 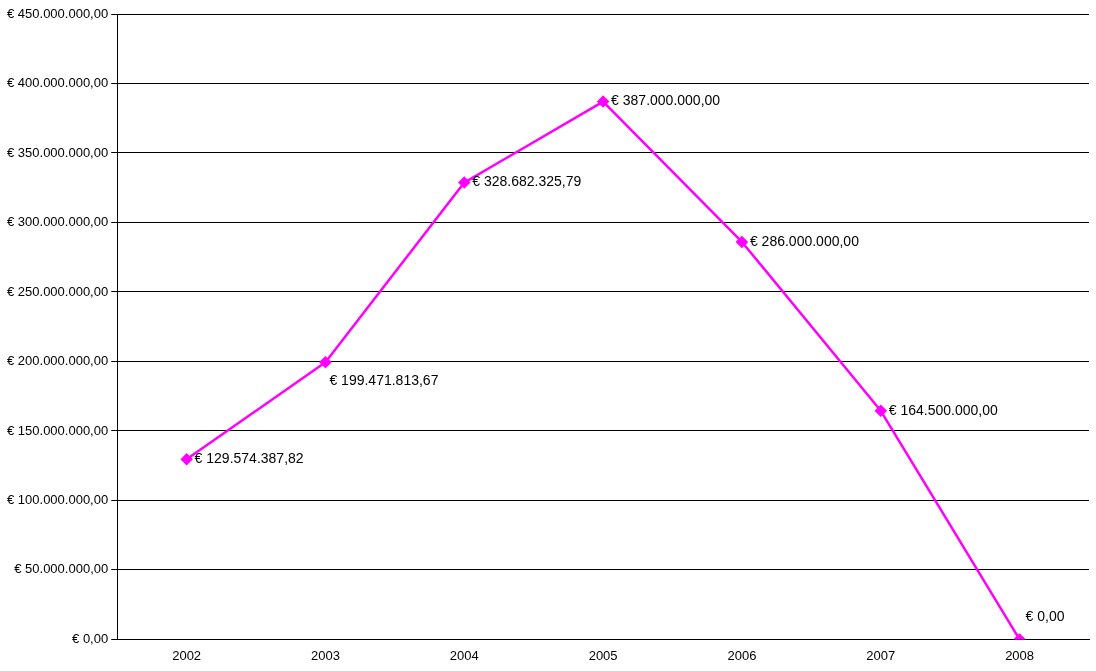 What do you see at coordinates (666, 100) in the screenshot?
I see `data-label: € 387.000.000,00` at bounding box center [666, 100].